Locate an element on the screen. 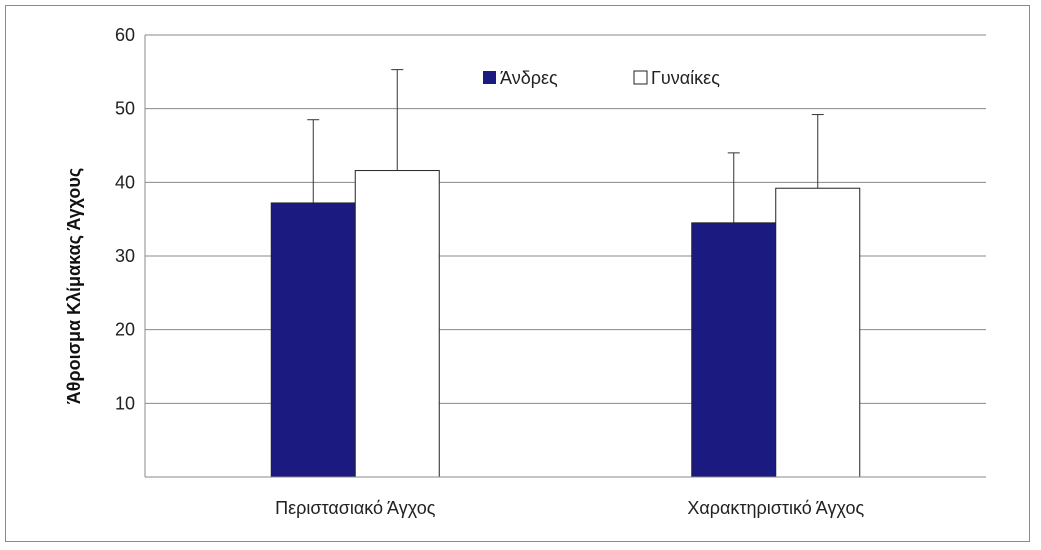 Image resolution: width=1041 pixels, height=550 pixels. y-tick-label: 50 is located at coordinates (125, 109).